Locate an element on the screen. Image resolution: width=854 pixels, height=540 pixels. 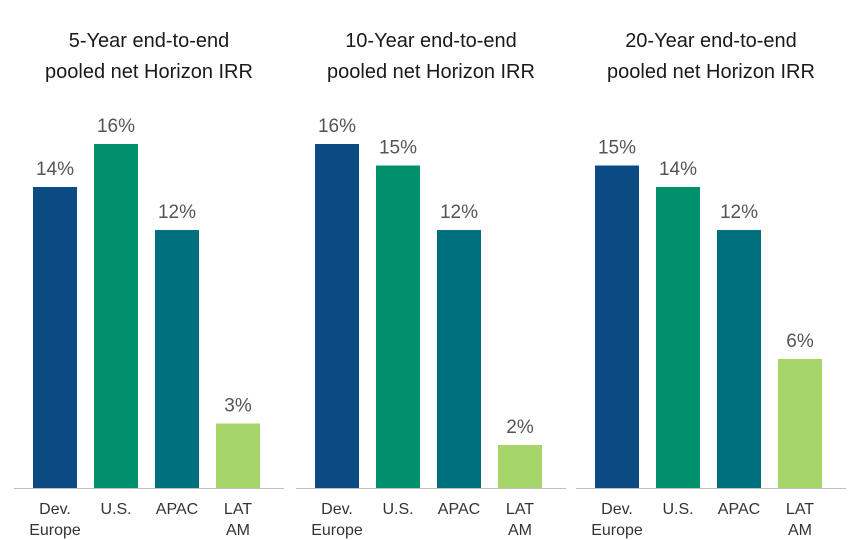
data-label-dev-europe: 16% is located at coordinates (337, 126).